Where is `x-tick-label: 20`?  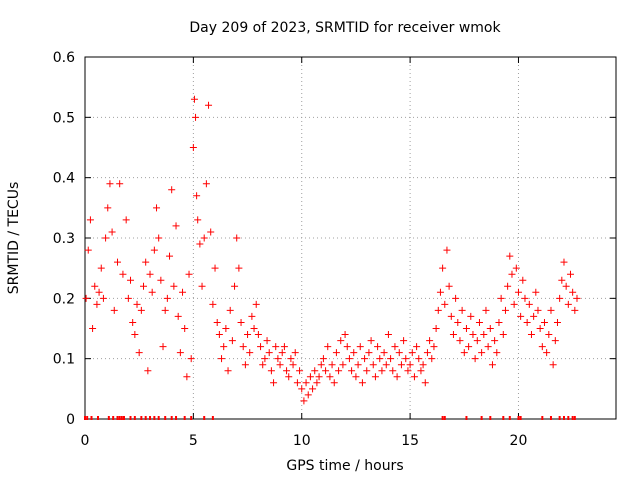 x-tick-label: 20 is located at coordinates (519, 441).